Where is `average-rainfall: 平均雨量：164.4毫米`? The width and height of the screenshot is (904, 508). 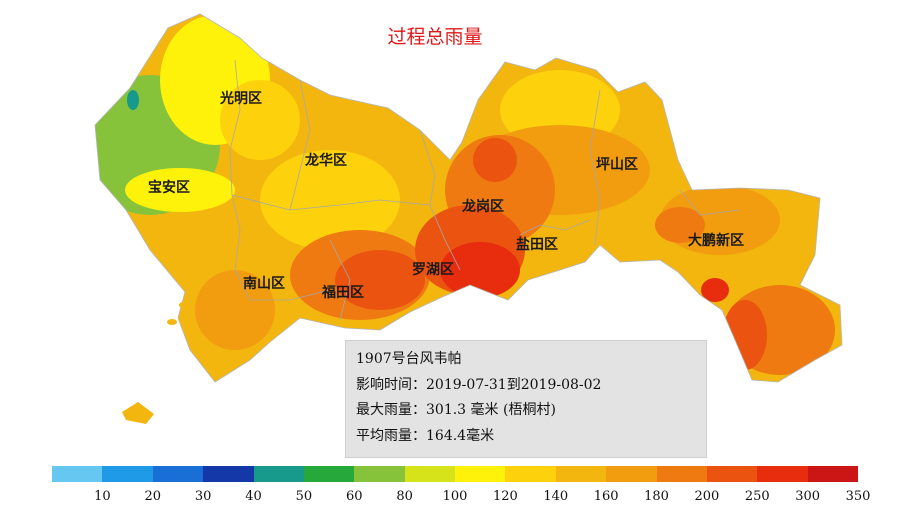 average-rainfall: 平均雨量：164.4毫米 is located at coordinates (425, 435).